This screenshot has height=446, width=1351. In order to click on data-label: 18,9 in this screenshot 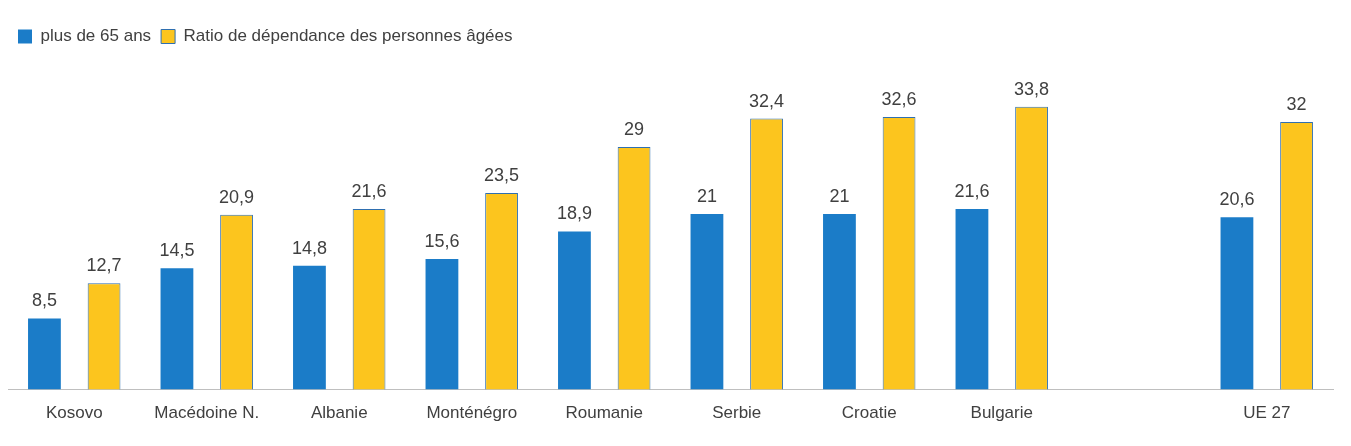, I will do `click(574, 213)`.